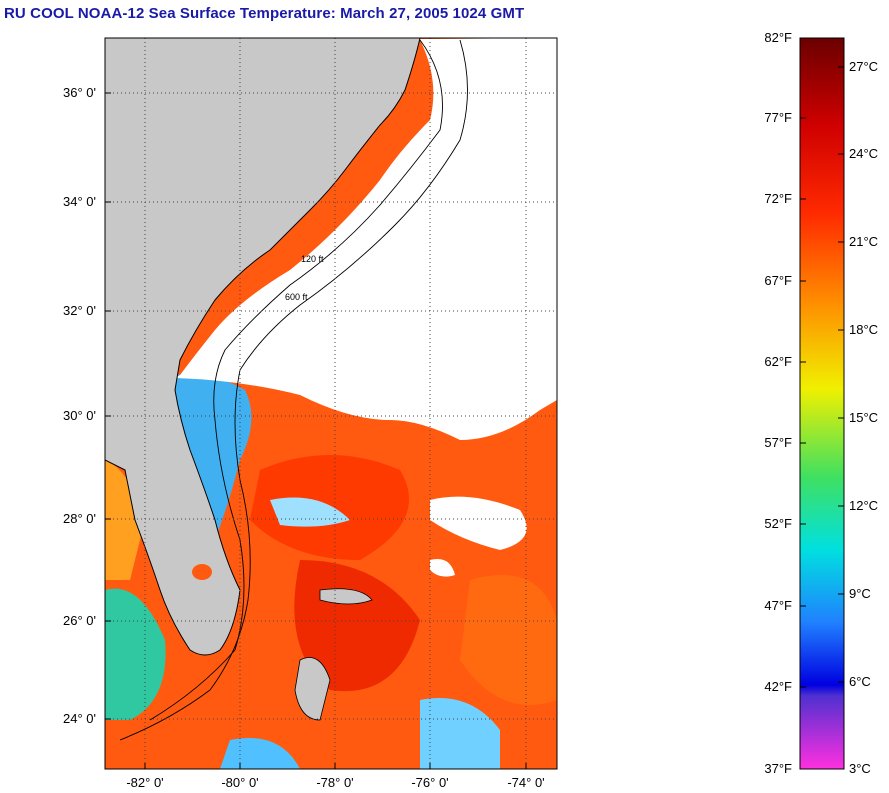 The image size is (889, 793). Describe the element at coordinates (79, 415) in the screenshot. I see `lat-label-30: 30° 0'` at that location.